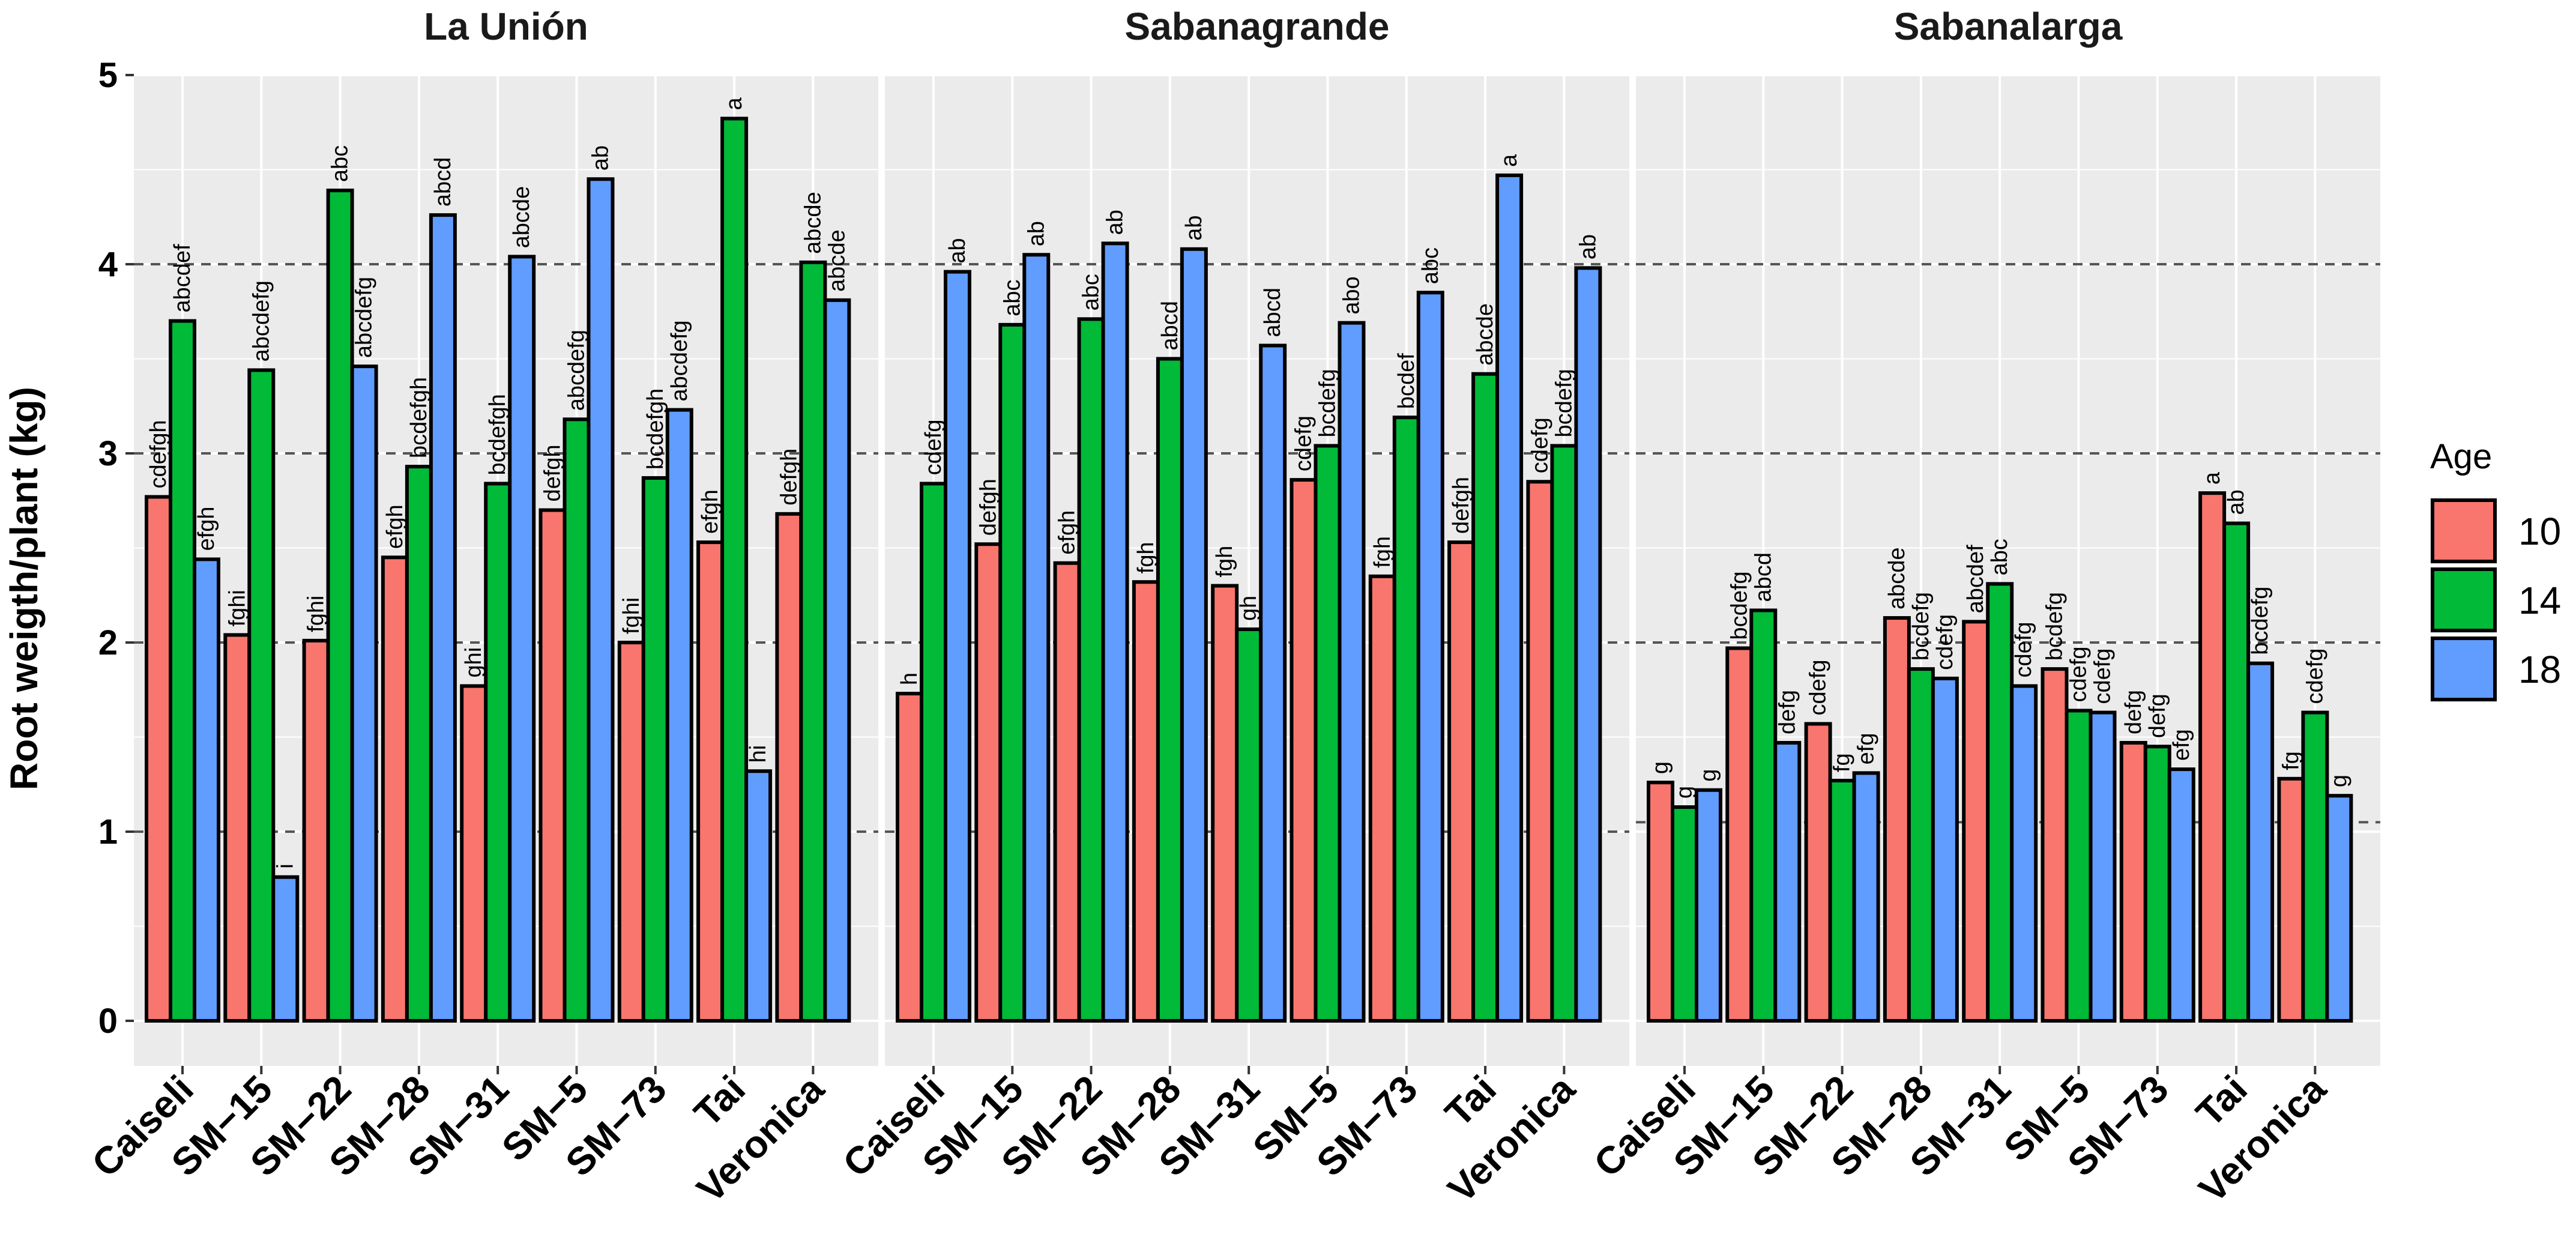 The height and width of the screenshot is (1237, 2576). Describe the element at coordinates (108, 264) in the screenshot. I see `y-tick-label: 4` at that location.